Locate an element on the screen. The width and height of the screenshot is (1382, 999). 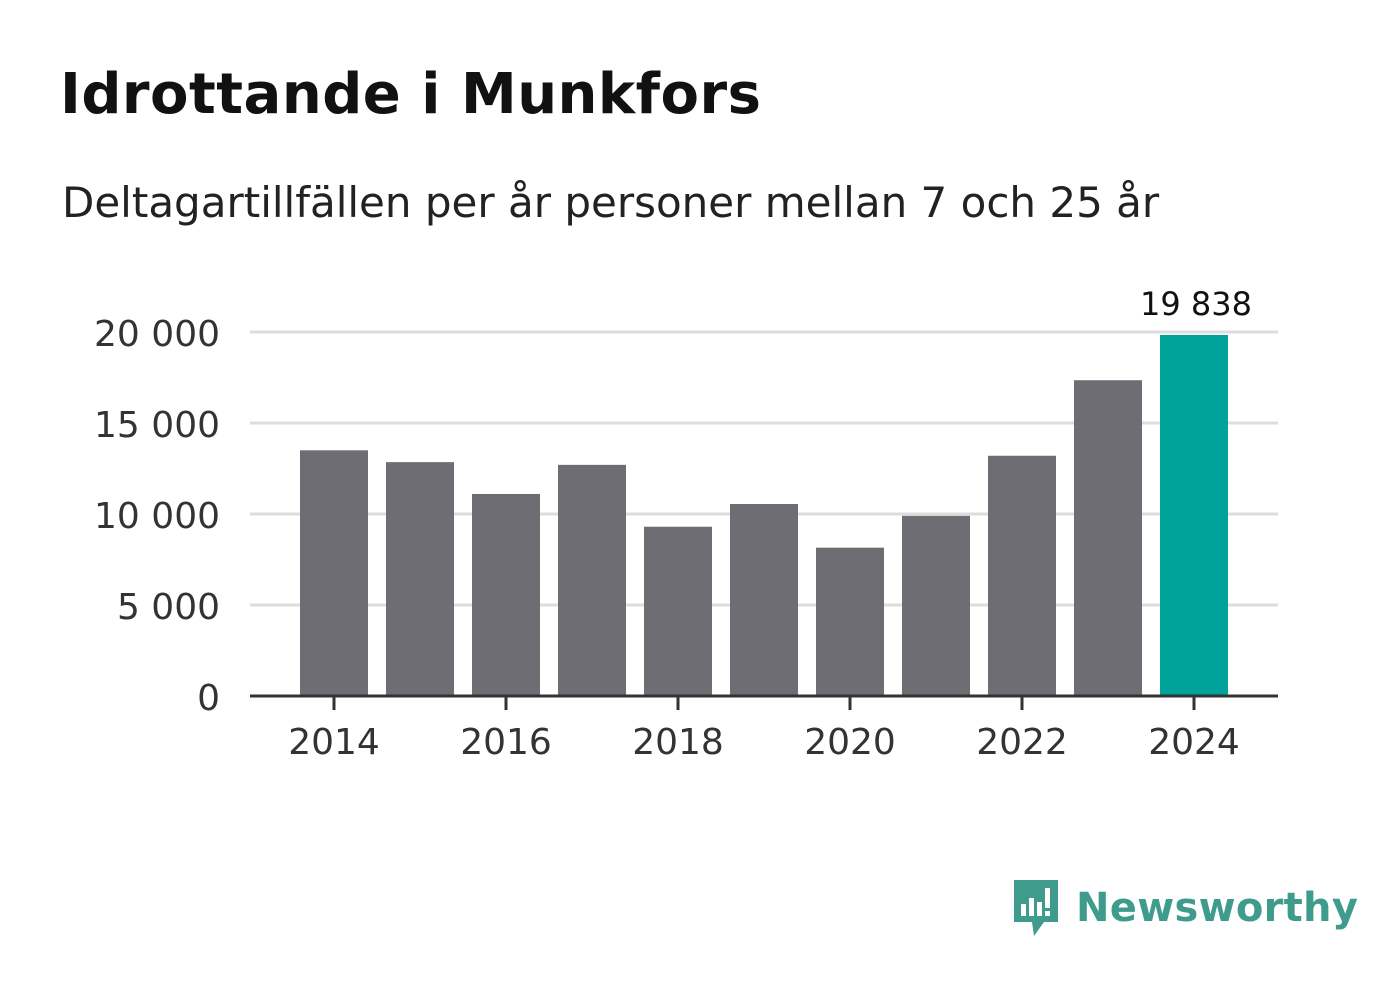
bar-highlight is located at coordinates (1194, 515).